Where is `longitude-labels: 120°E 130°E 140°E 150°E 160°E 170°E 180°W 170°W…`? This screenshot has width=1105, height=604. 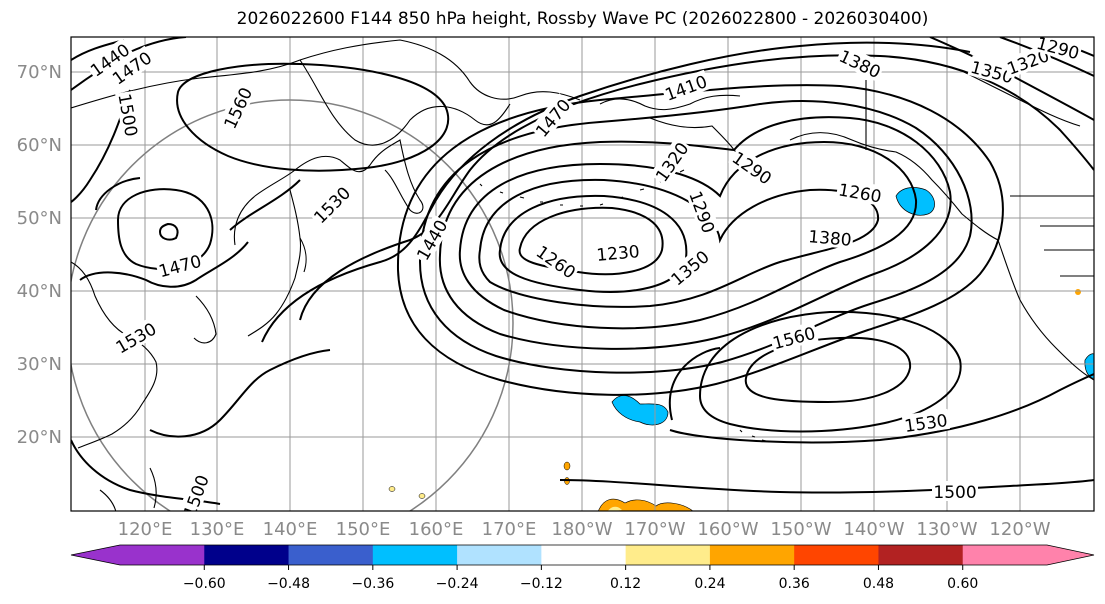 longitude-labels: 120°E 130°E 140°E 150°E 160°E 170°E 180°W 170°W… is located at coordinates (584, 529).